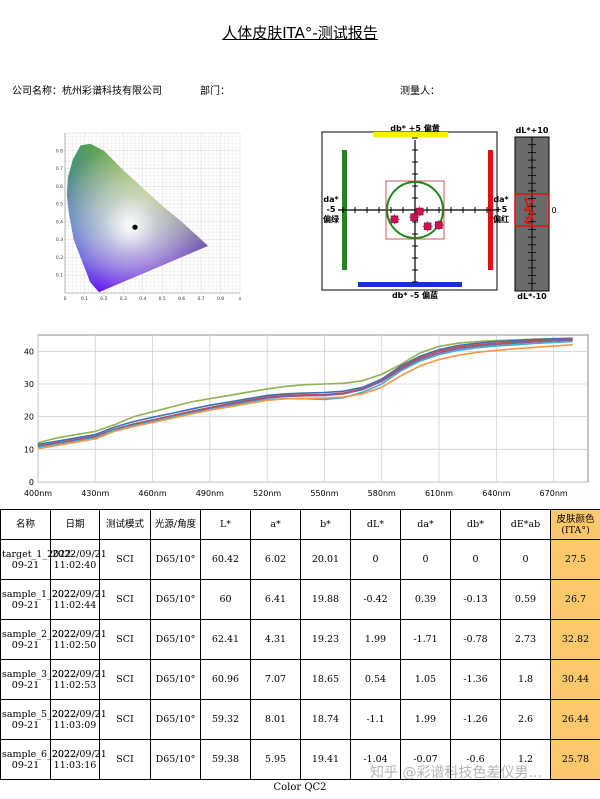  What do you see at coordinates (553, 210) in the screenshot?
I see `dl-zero-label: 0` at bounding box center [553, 210].